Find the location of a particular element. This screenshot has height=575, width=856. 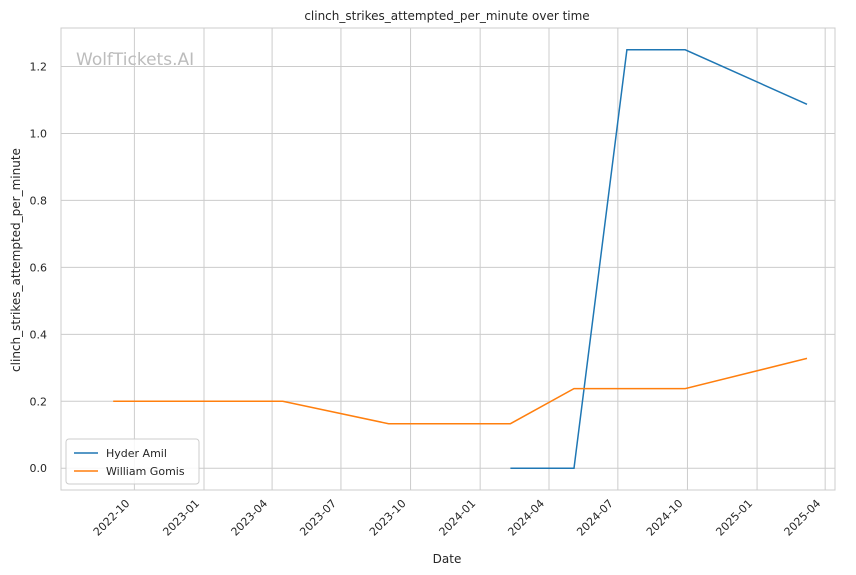

y-axis-title: clinch_strikes_attempted_per_minute is located at coordinates (16, 260).